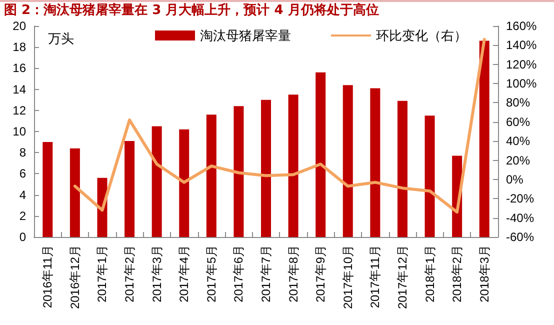  What do you see at coordinates (277, 10) in the screenshot?
I see `chart-title: 图 2：淘汰母猪屠宰量在 3 月大幅上升，预计 4 月仍将处于高位` at bounding box center [277, 10].